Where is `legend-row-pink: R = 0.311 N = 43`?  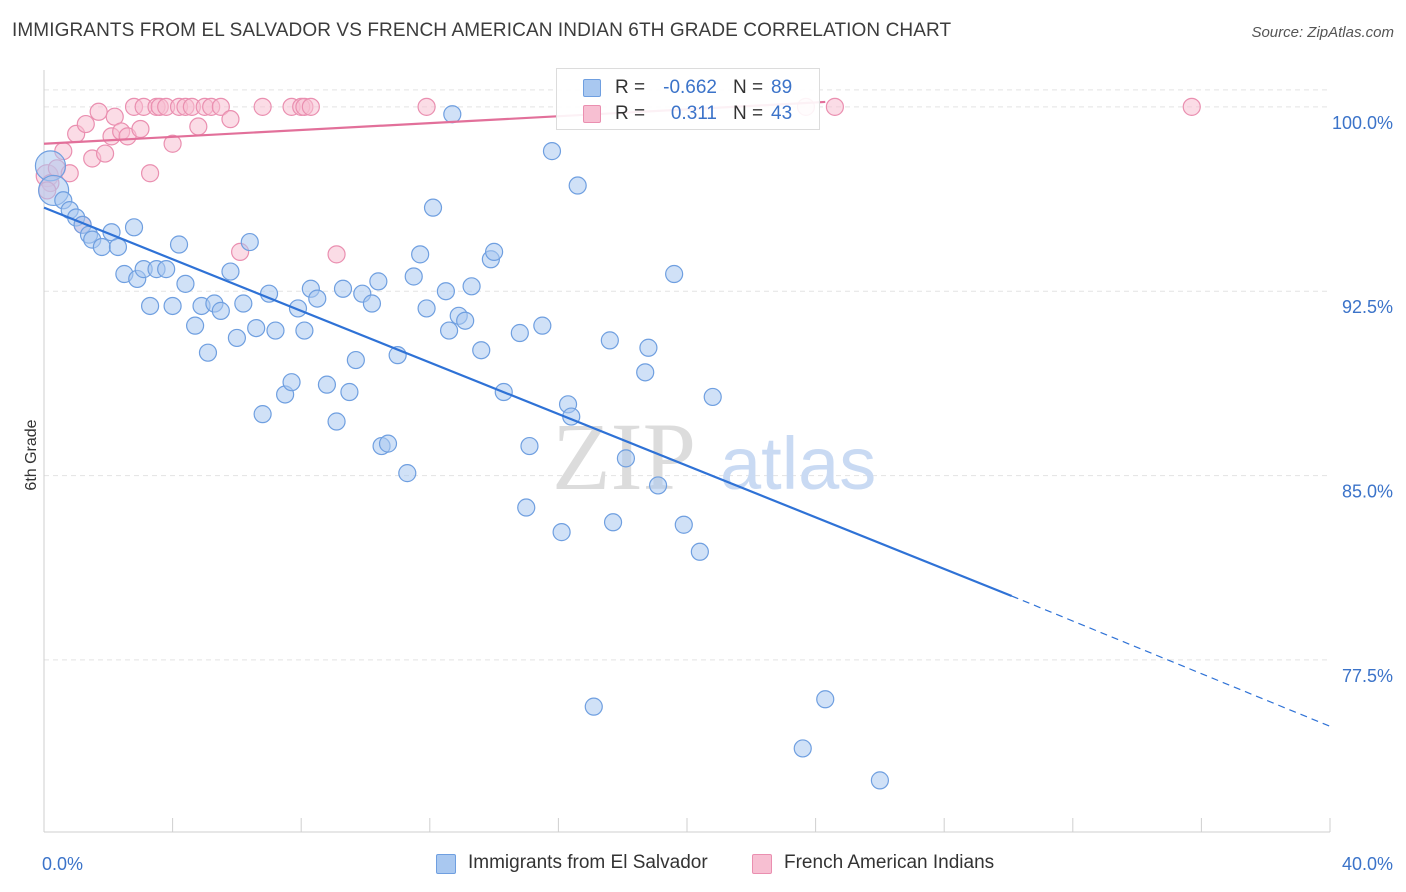
legend-row-pink: R = 0.311 N = 43 is located at coordinates (688, 115).